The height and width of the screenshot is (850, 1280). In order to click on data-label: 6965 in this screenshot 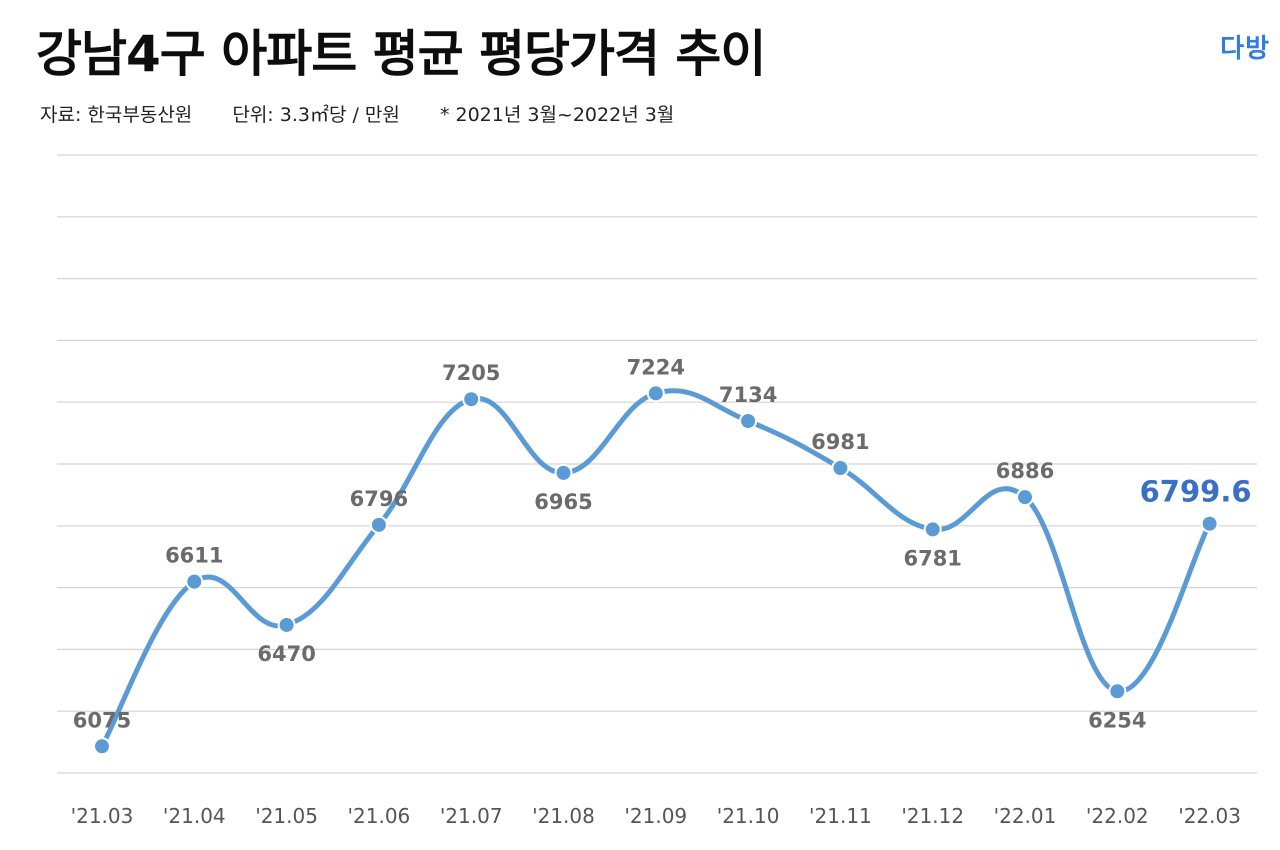, I will do `click(563, 502)`.